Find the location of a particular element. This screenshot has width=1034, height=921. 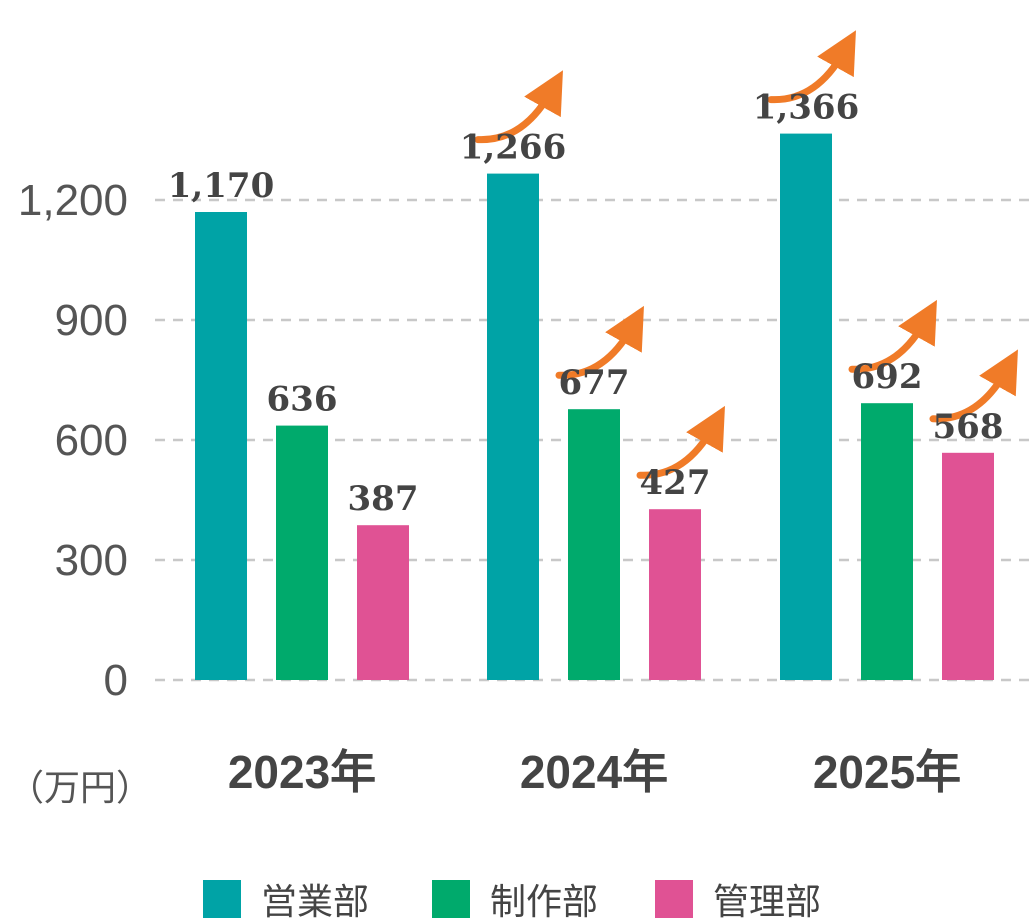

legend-label: 管理部 is located at coordinates (767, 901).